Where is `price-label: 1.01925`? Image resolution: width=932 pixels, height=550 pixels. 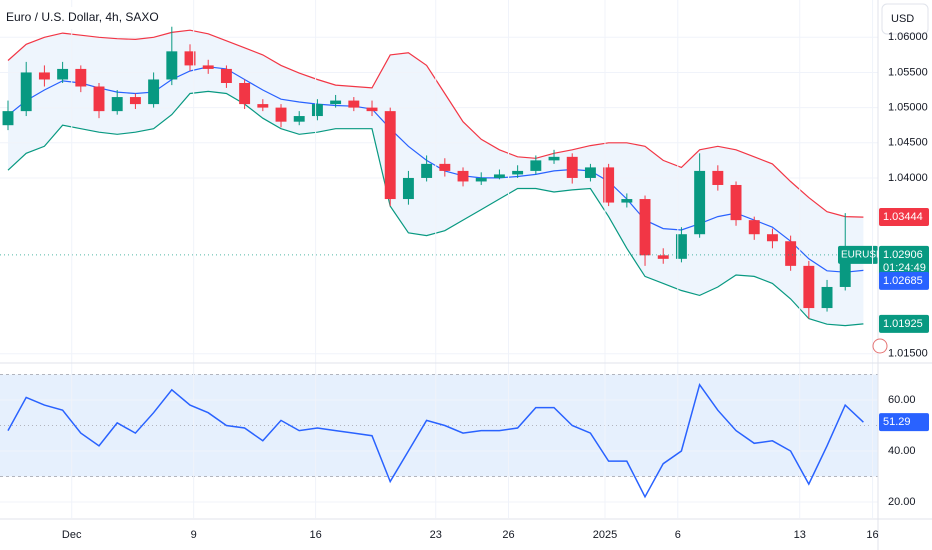
price-label: 1.01925 is located at coordinates (903, 324).